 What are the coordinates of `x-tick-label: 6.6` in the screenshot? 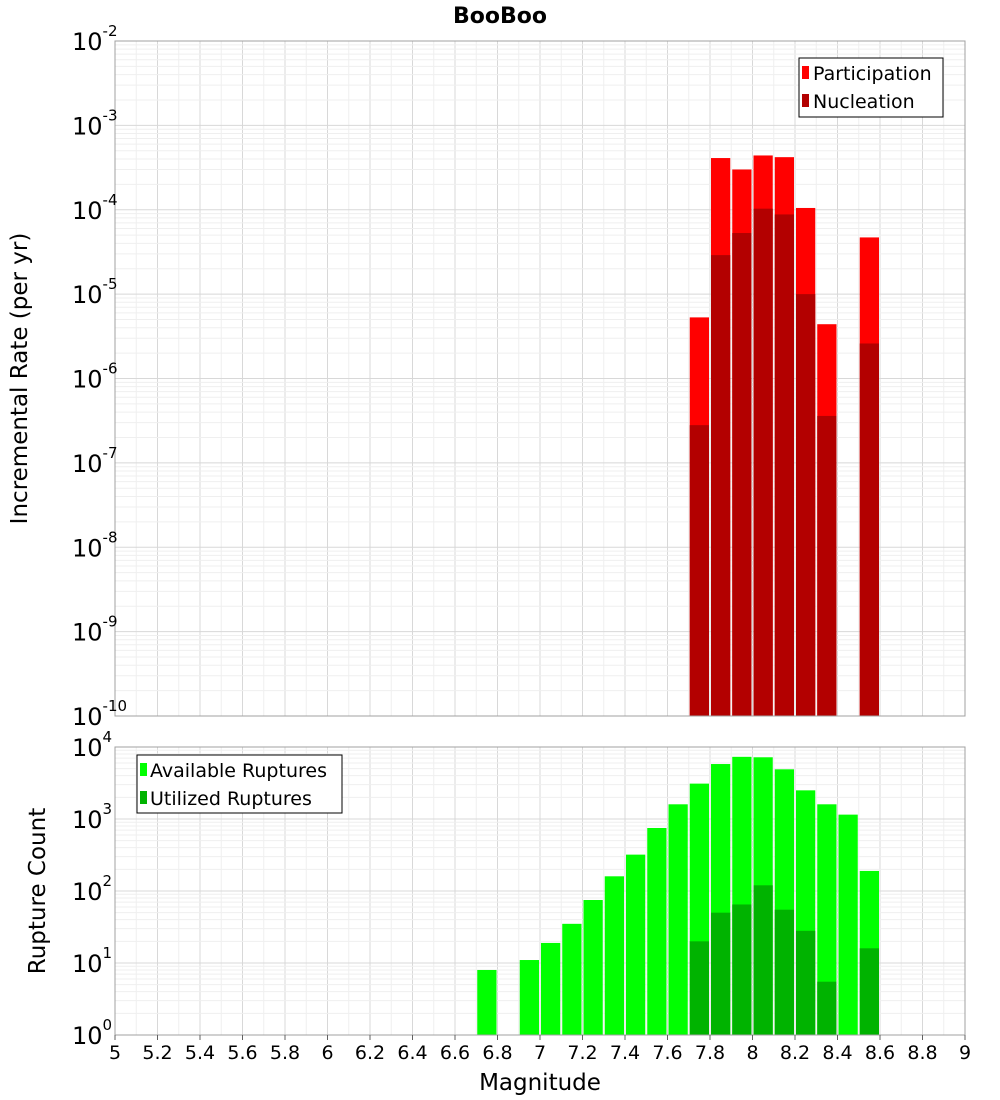 It's located at (455, 1053).